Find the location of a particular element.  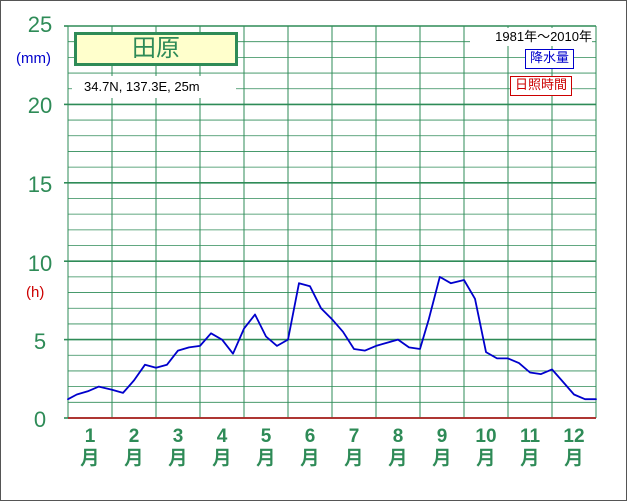

y-tick-label-25: 25 is located at coordinates (40, 24).